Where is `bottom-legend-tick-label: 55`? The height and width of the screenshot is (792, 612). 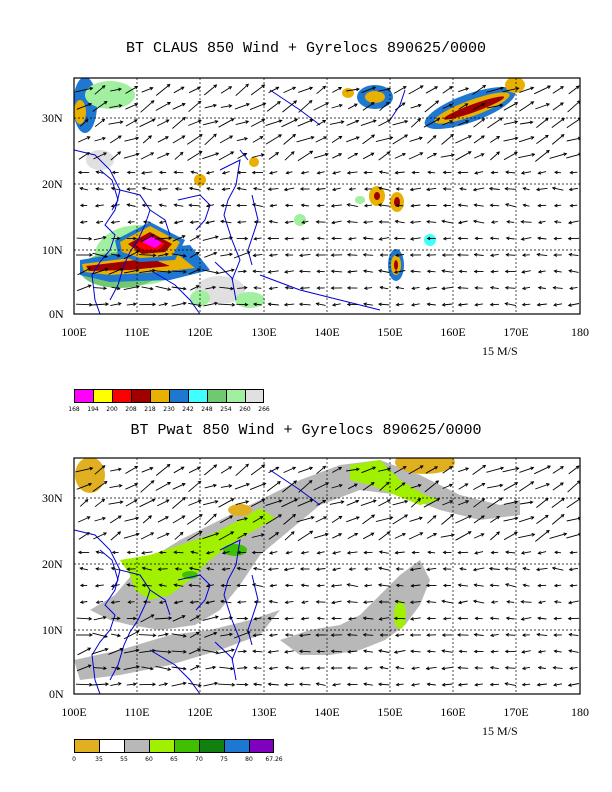 bottom-legend-tick-label: 55 is located at coordinates (124, 759).